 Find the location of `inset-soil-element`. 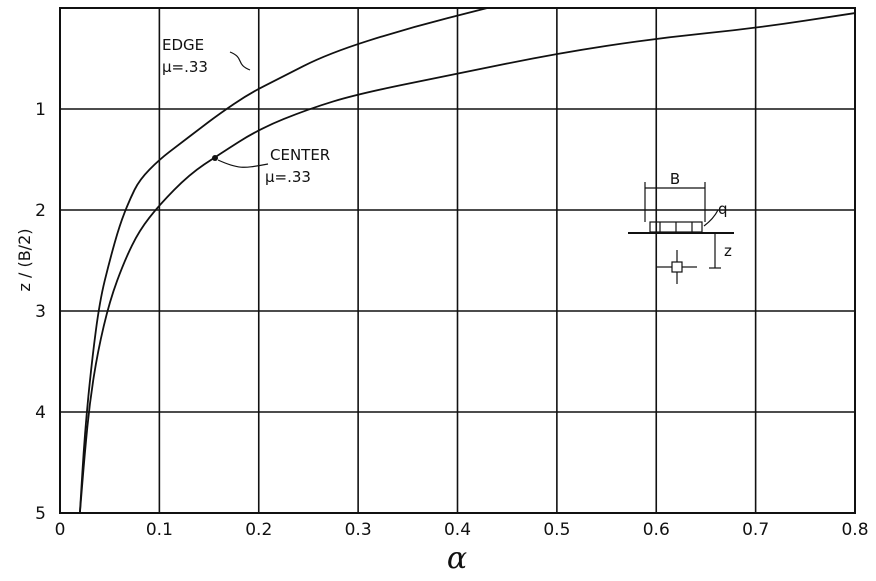

inset-soil-element is located at coordinates (677, 267).